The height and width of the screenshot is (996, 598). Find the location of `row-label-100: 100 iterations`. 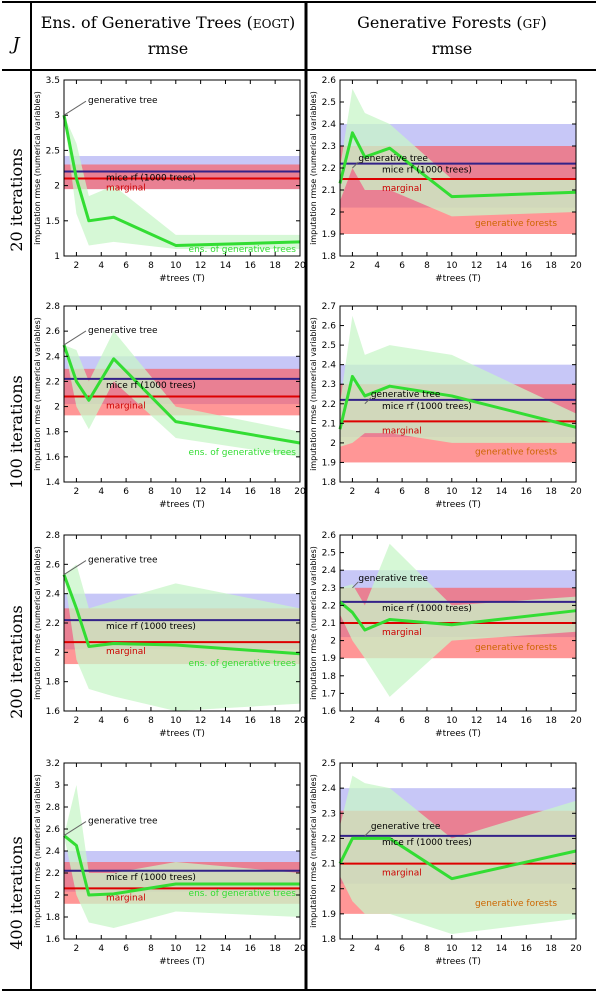

row-label-100: 100 iterations is located at coordinates (16, 432).